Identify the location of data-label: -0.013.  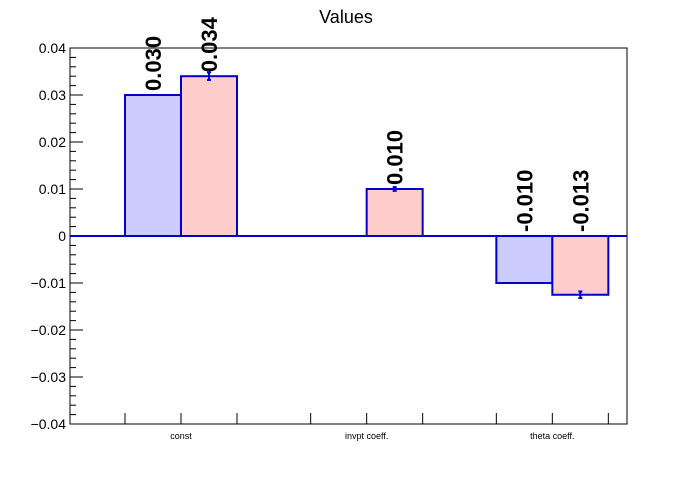
(580, 201).